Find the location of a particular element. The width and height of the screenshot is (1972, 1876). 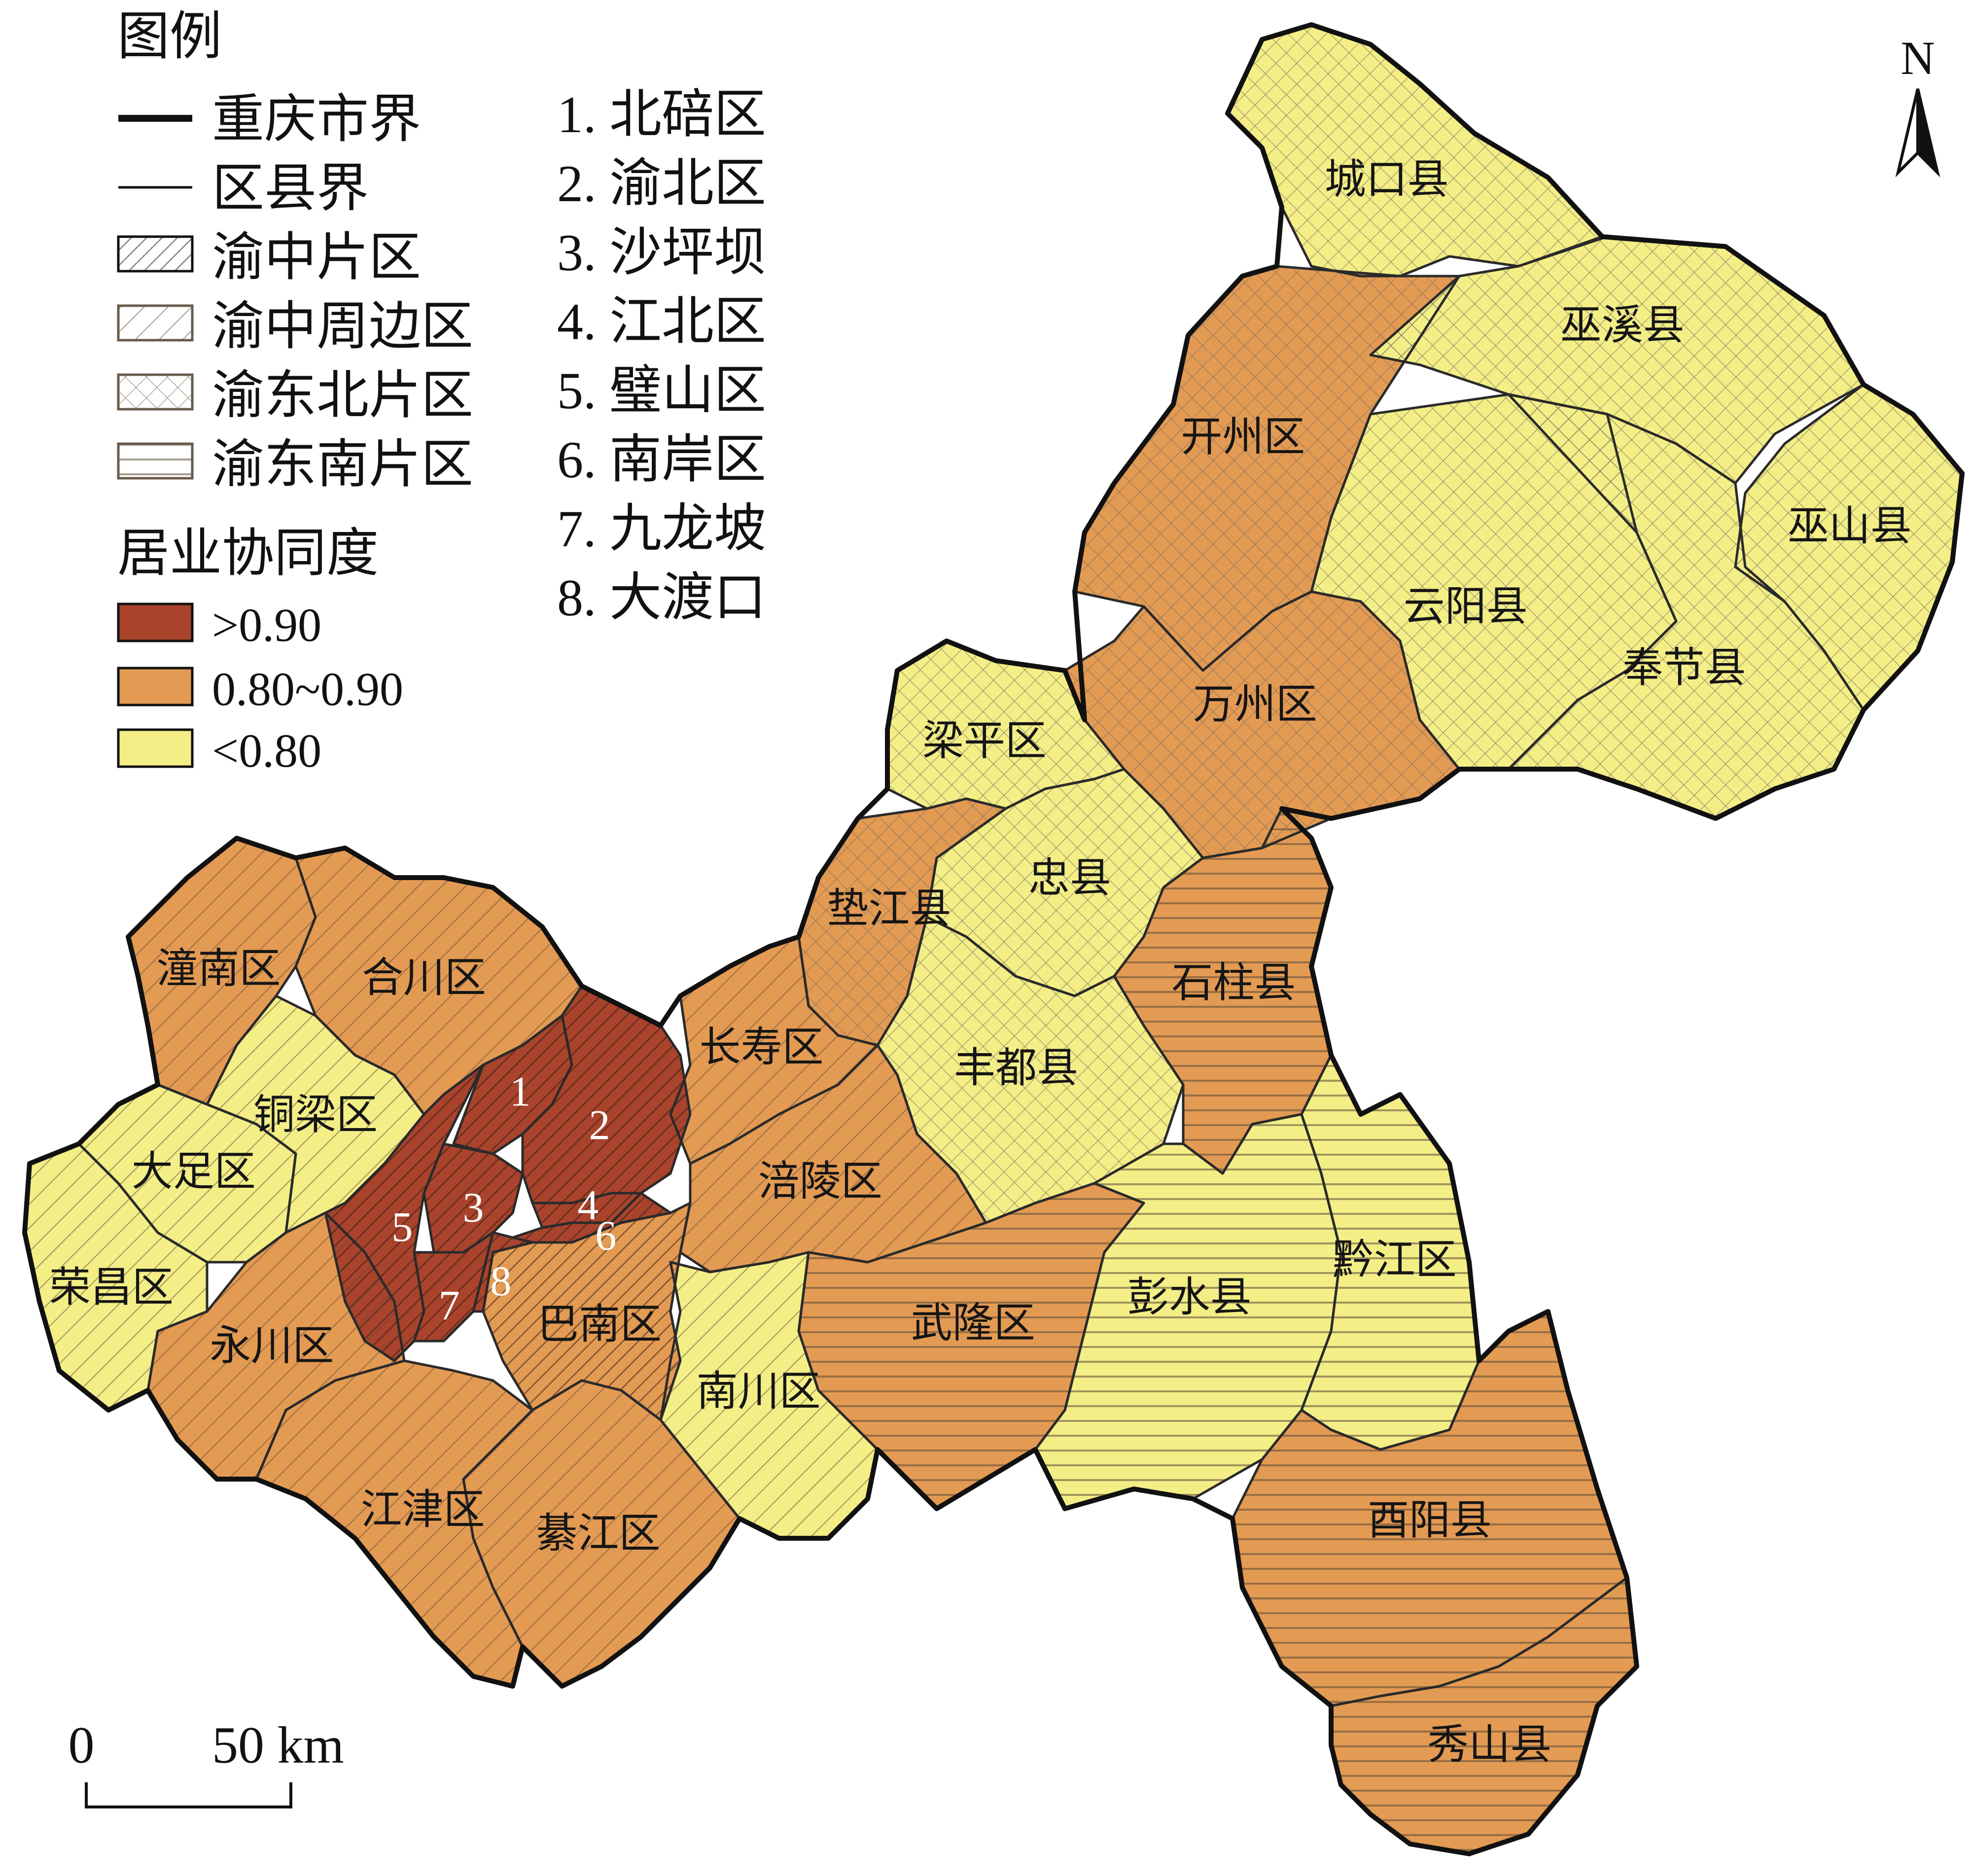

district-hatch-changshou is located at coordinates (774, 1050).